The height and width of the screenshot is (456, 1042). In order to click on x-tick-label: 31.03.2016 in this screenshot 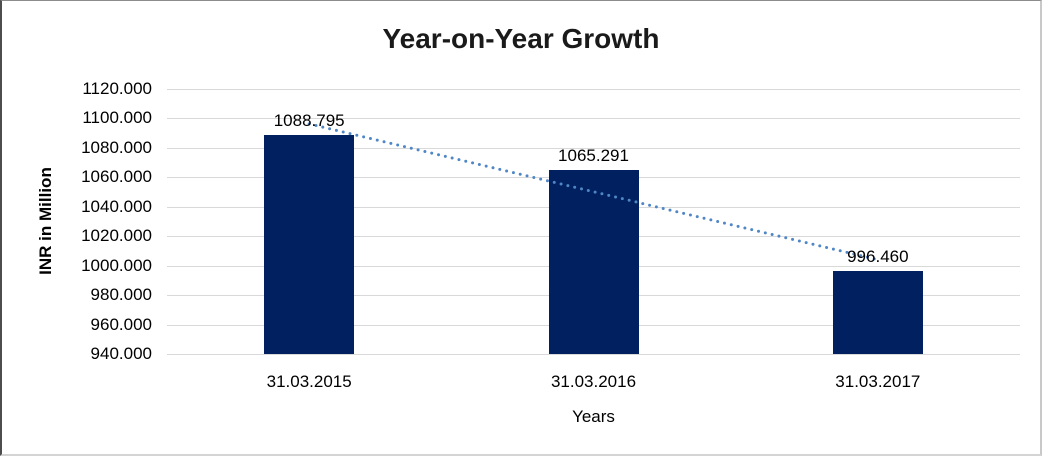, I will do `click(593, 381)`.